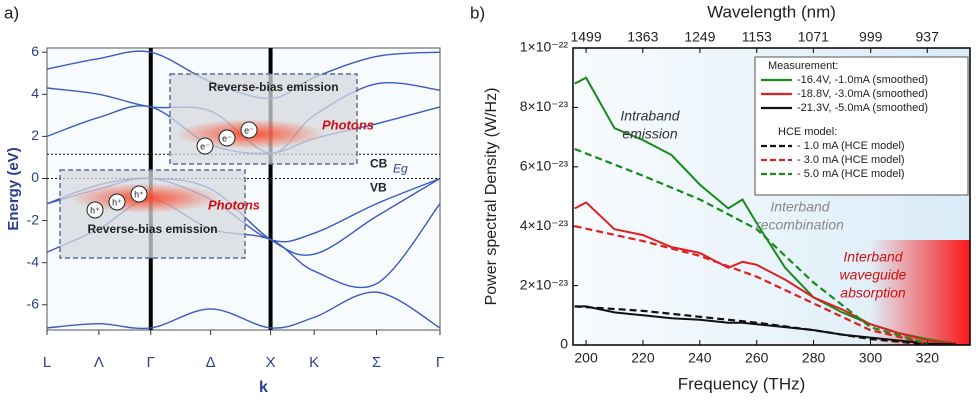 The image size is (976, 401). What do you see at coordinates (13, 188) in the screenshot?
I see `y-axis-title: Energy (eV)` at bounding box center [13, 188].